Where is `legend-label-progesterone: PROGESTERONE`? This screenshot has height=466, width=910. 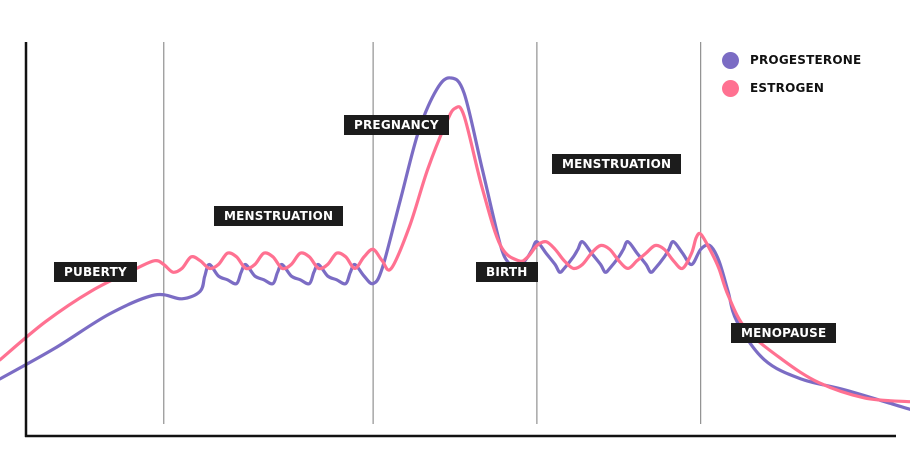
legend-label-progesterone: PROGESTERONE is located at coordinates (806, 60).